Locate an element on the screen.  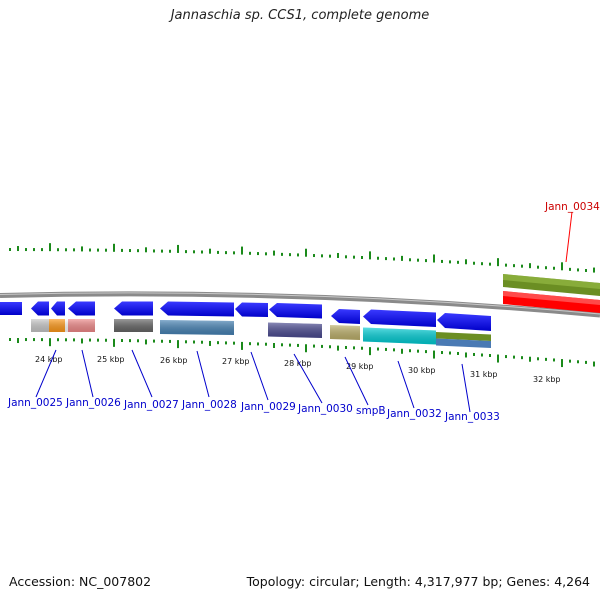
cog-bar-olive is located at coordinates (463, 336).